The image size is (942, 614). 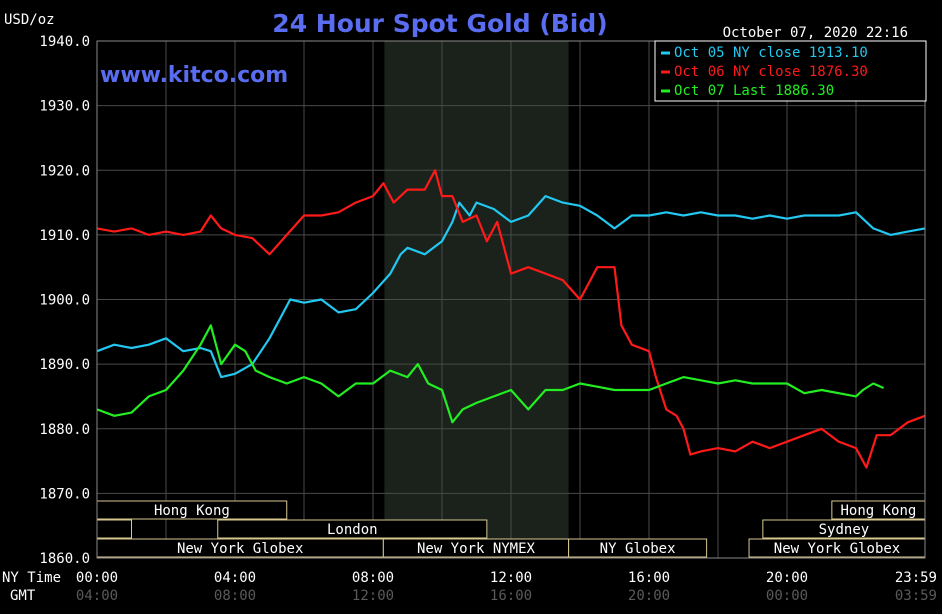 I want to click on session-label: London, so click(x=352, y=530).